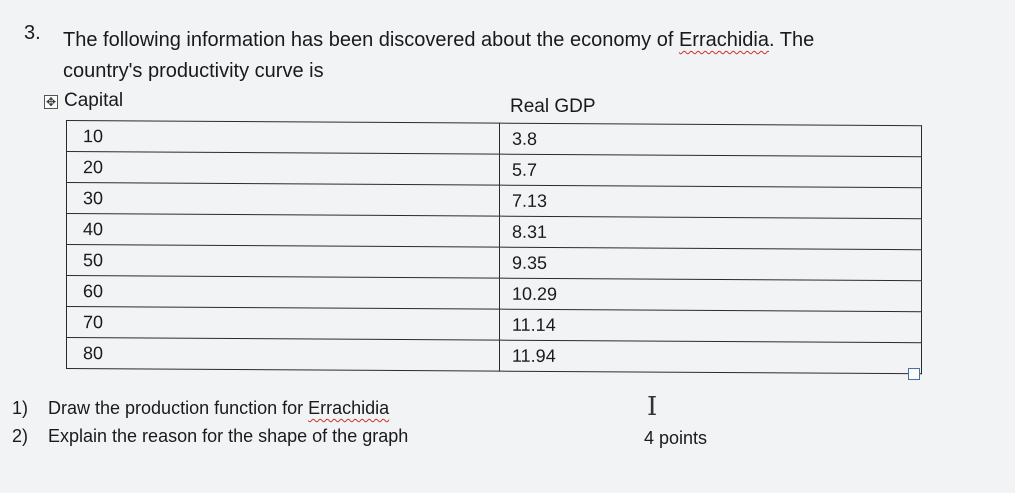 This screenshot has height=493, width=1015. What do you see at coordinates (914, 374) in the screenshot?
I see `table-resize-handle` at bounding box center [914, 374].